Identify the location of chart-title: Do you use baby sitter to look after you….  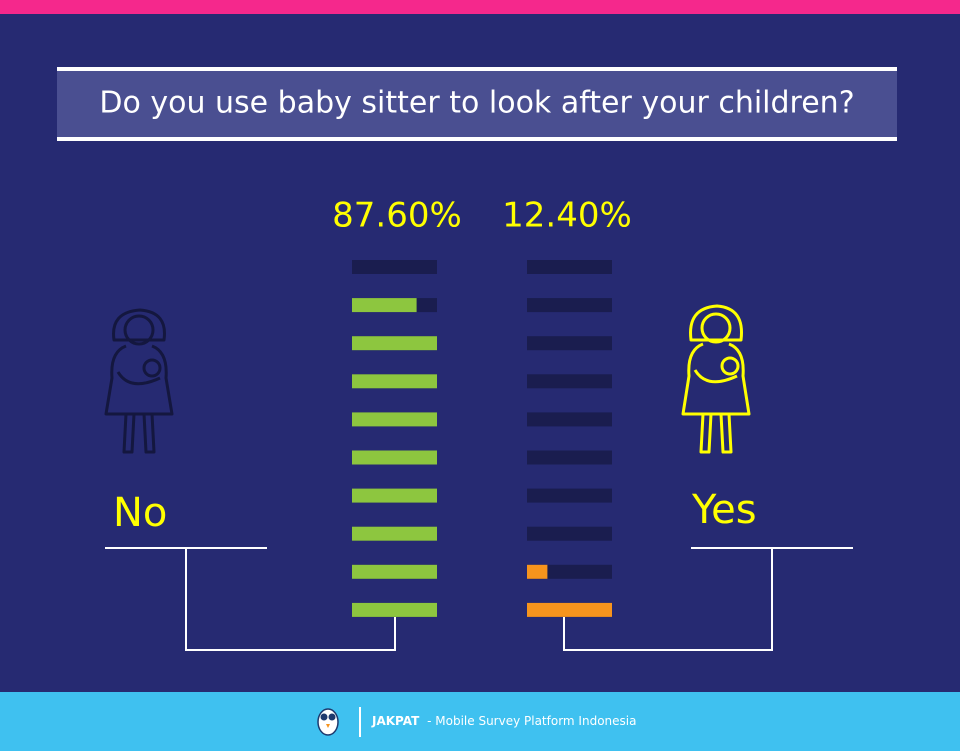
(476, 103).